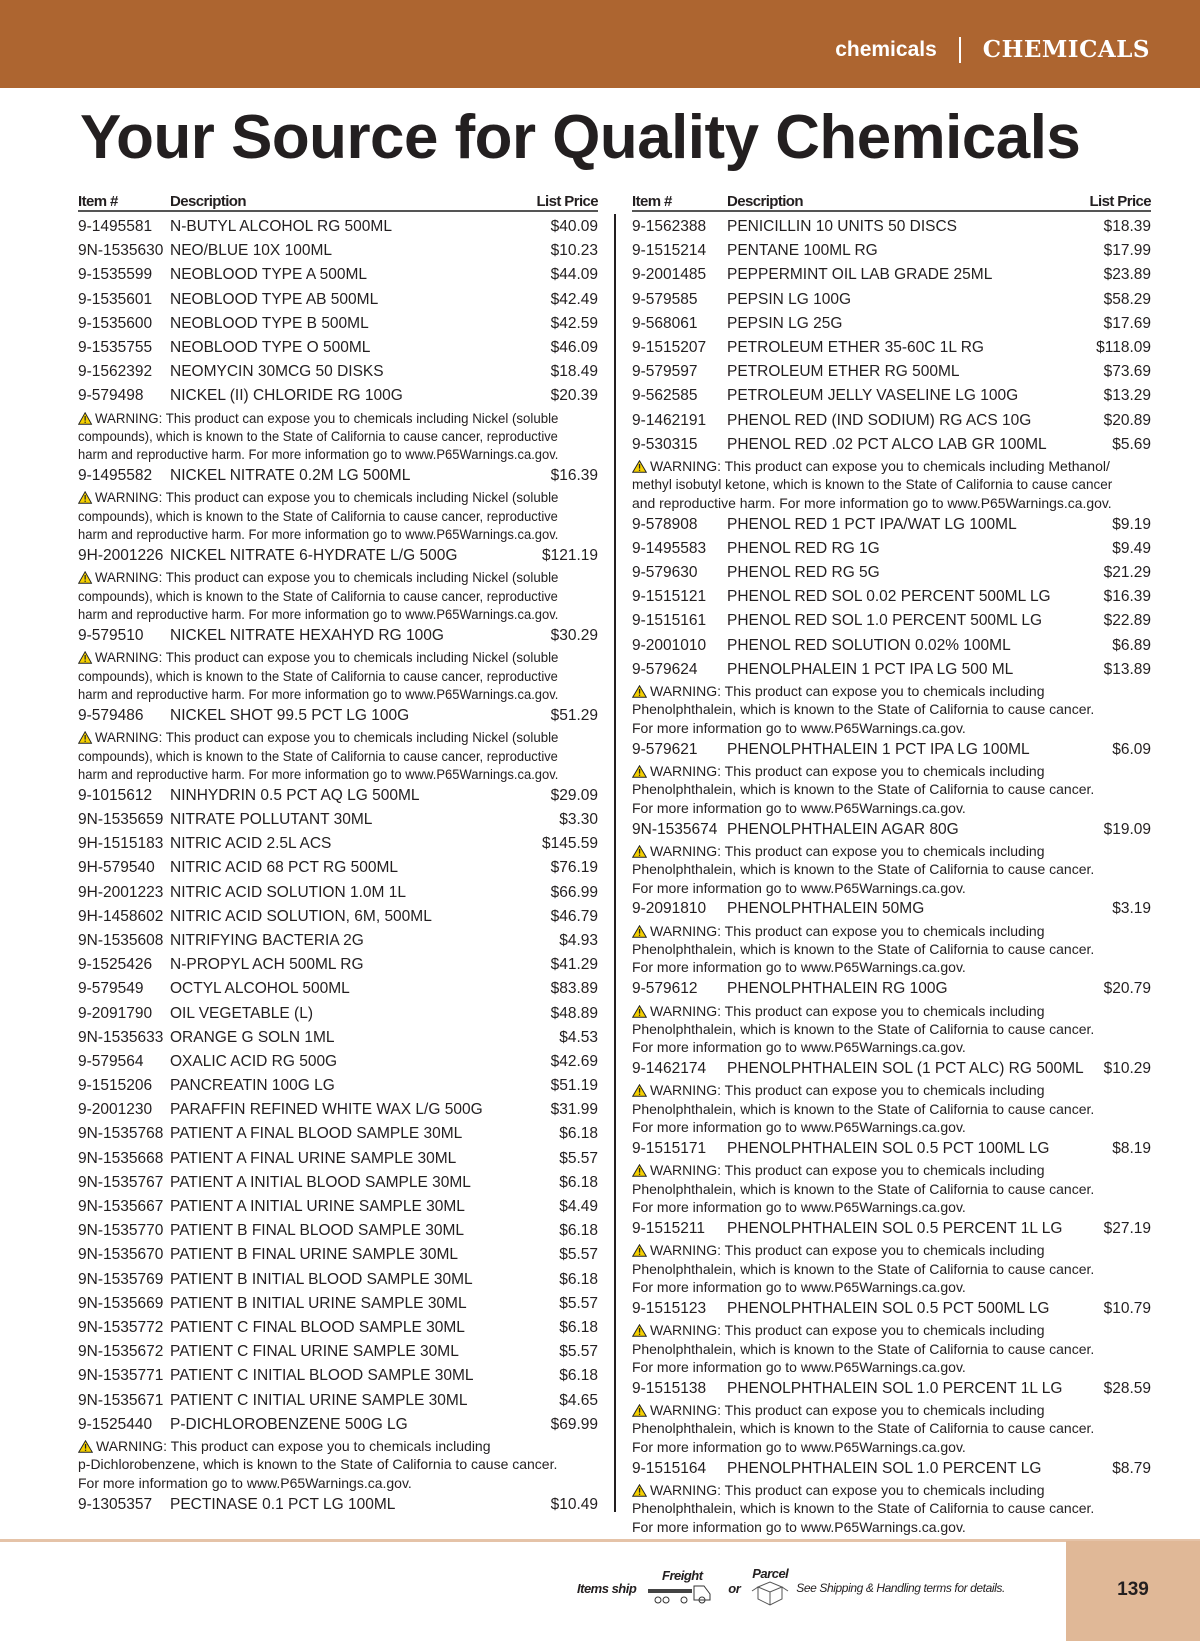 Image resolution: width=1200 pixels, height=1641 pixels. Describe the element at coordinates (574, 275) in the screenshot. I see `item-price: $44.09` at that location.